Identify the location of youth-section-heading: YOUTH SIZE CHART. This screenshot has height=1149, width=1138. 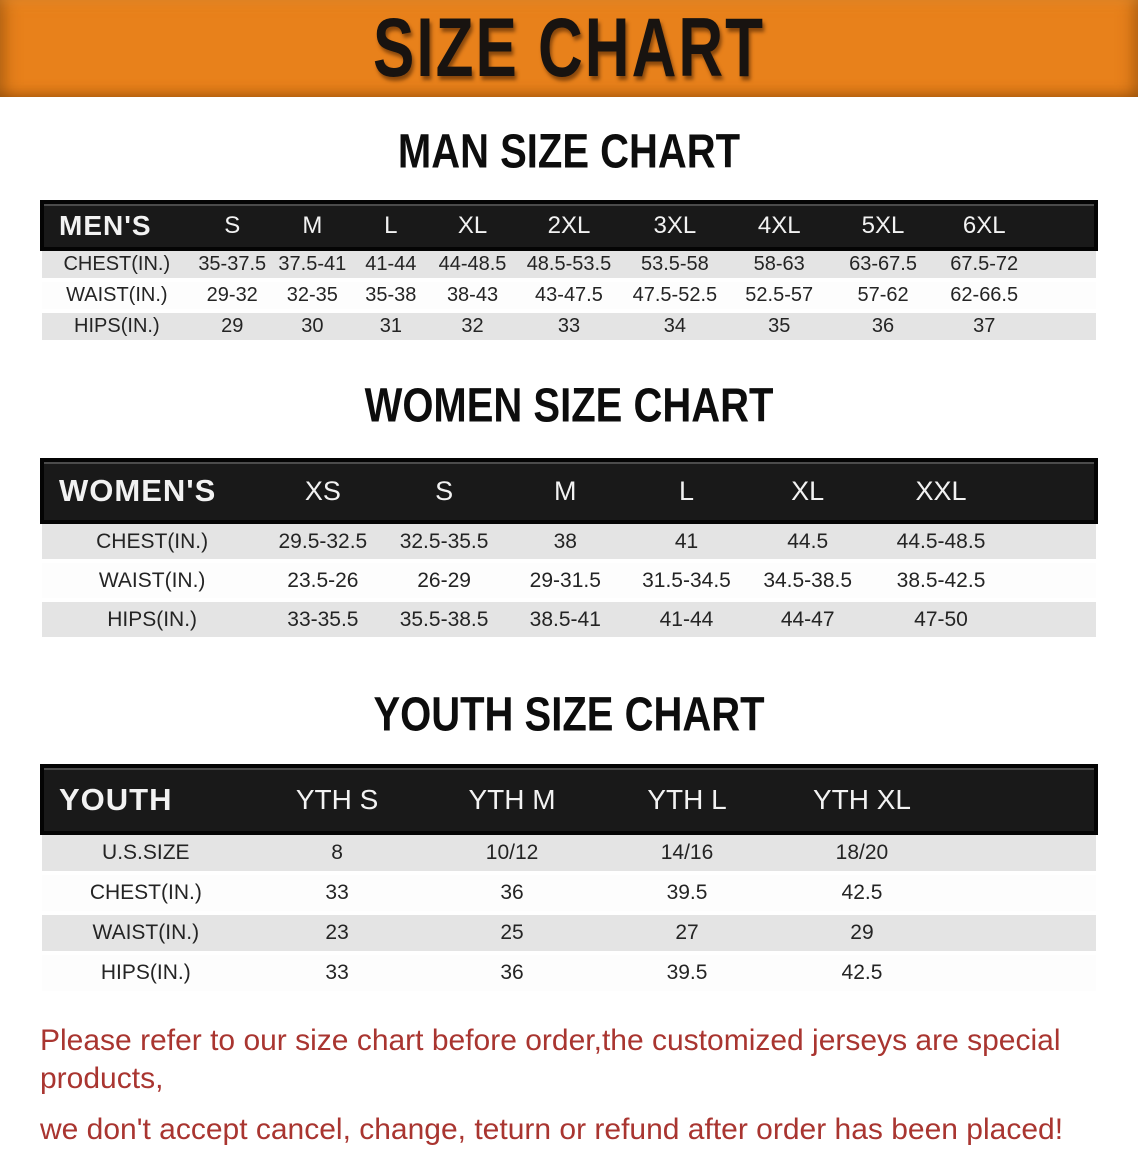
(569, 715).